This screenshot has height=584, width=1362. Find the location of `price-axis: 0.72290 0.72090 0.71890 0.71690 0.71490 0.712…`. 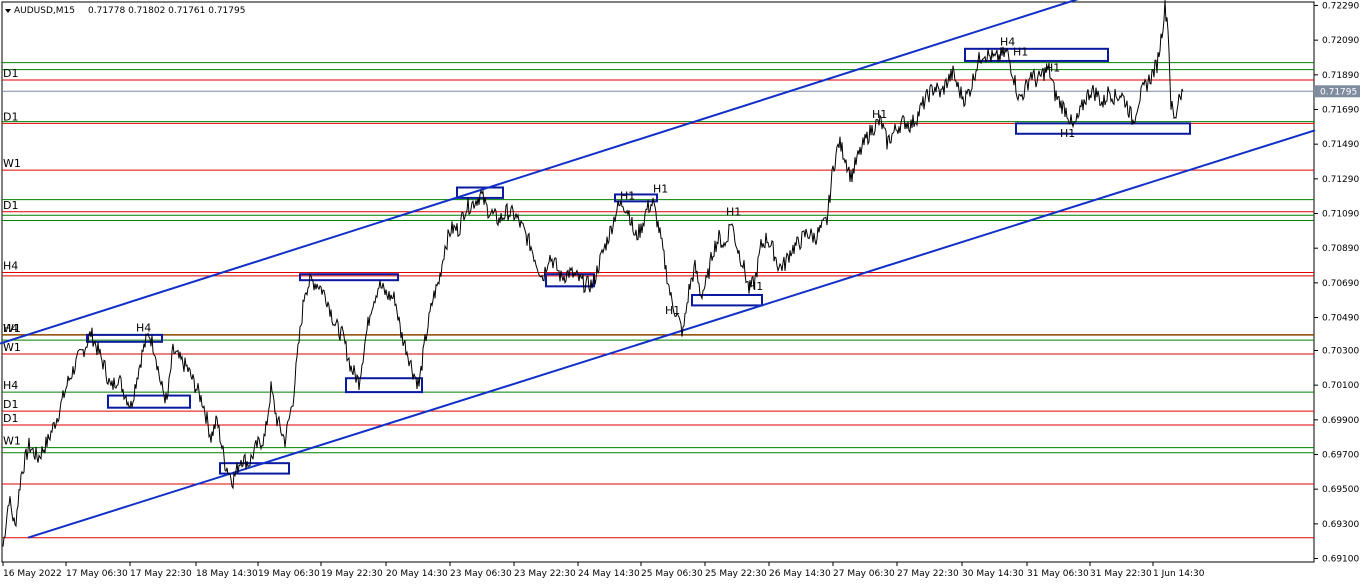

price-axis: 0.72290 0.72090 0.71890 0.71690 0.71490 0.712… is located at coordinates (1337, 283).